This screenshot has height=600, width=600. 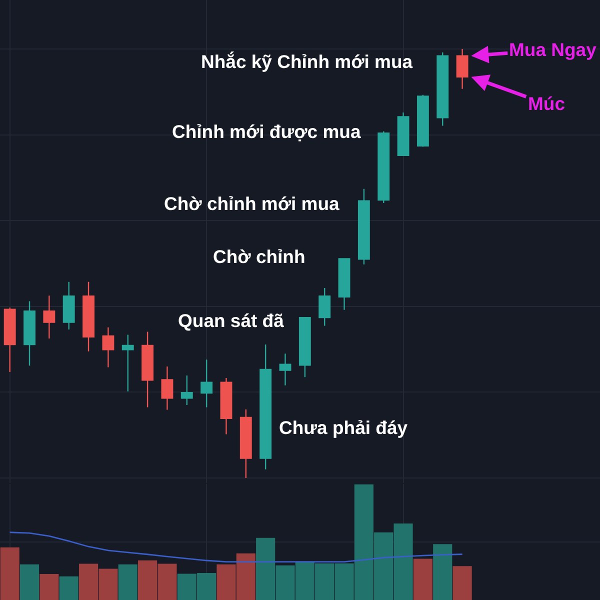 What do you see at coordinates (259, 256) in the screenshot?
I see `annotation: Chờ chỉnh` at bounding box center [259, 256].